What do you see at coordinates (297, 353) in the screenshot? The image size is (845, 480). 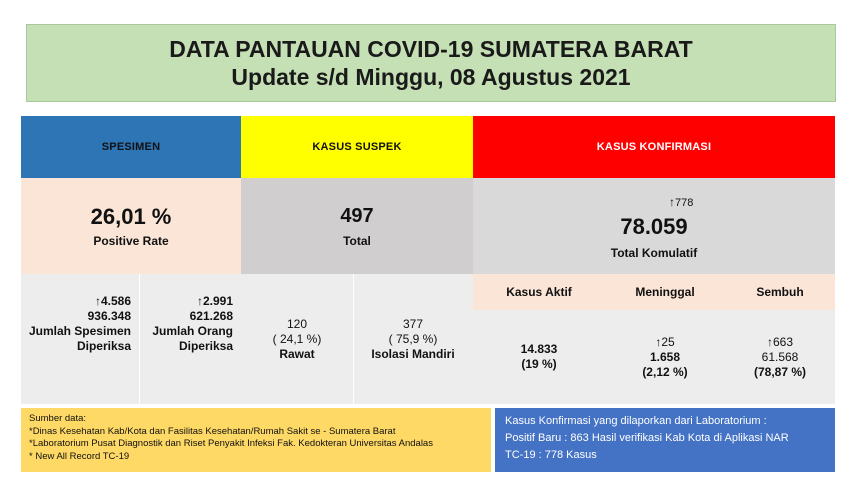 I see `rawat-label: Rawat` at bounding box center [297, 353].